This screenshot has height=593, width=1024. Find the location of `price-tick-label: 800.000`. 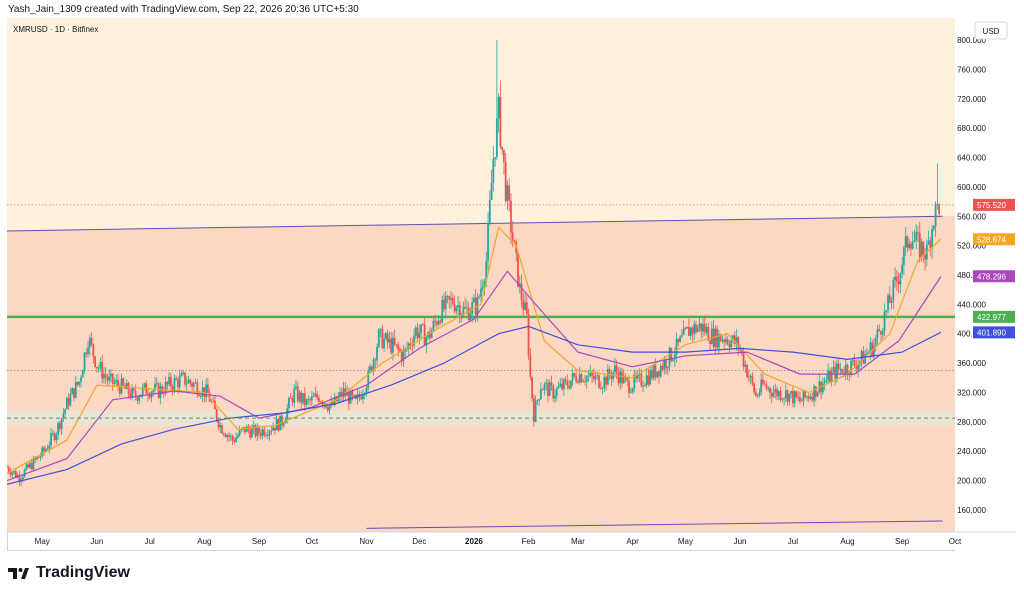

price-tick-label: 800.000 is located at coordinates (971, 40).